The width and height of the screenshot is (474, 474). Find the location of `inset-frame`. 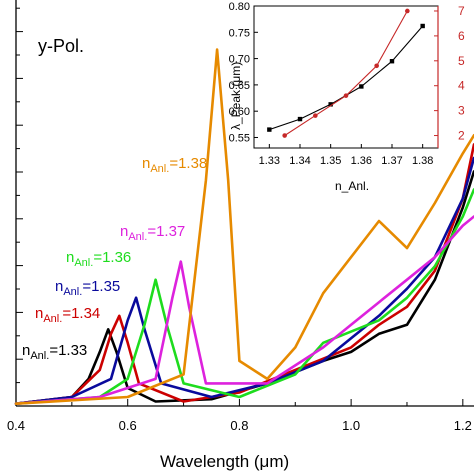

inset-frame is located at coordinates (346, 77).